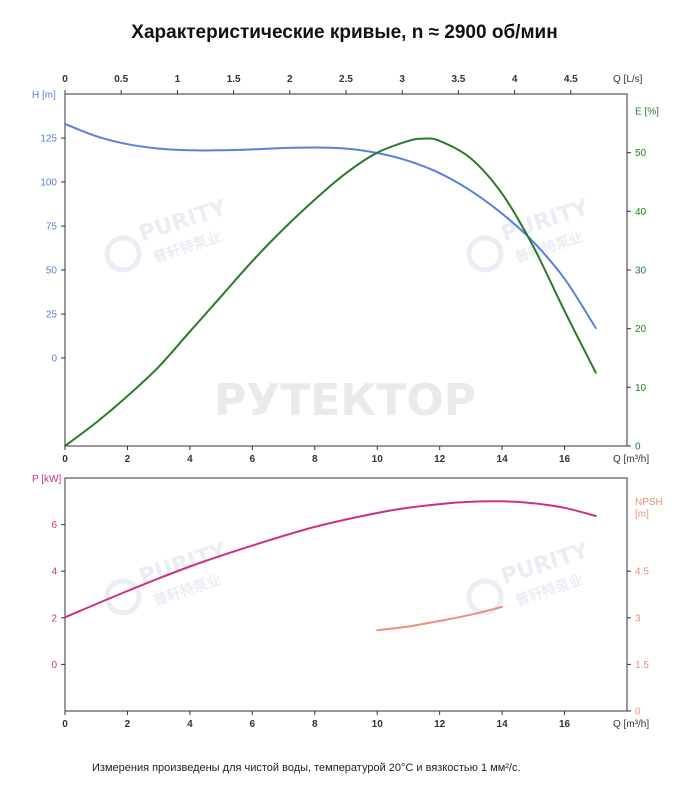 The height and width of the screenshot is (800, 689). I want to click on y-tick-label: 6, so click(54, 525).